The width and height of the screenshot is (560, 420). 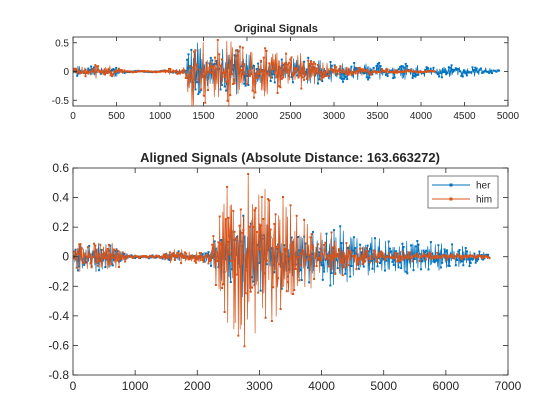 I want to click on legend-box, so click(x=463, y=192).